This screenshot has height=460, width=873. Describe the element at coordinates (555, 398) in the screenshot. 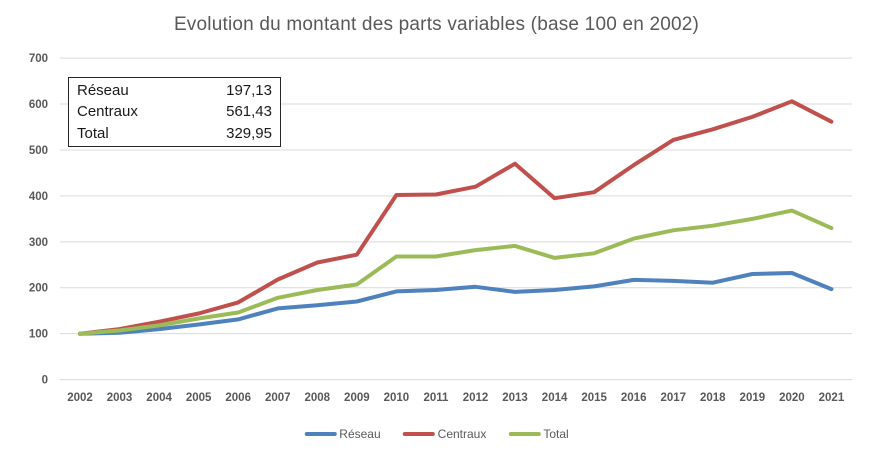

I see `x-tick-label-2014: 2014` at that location.